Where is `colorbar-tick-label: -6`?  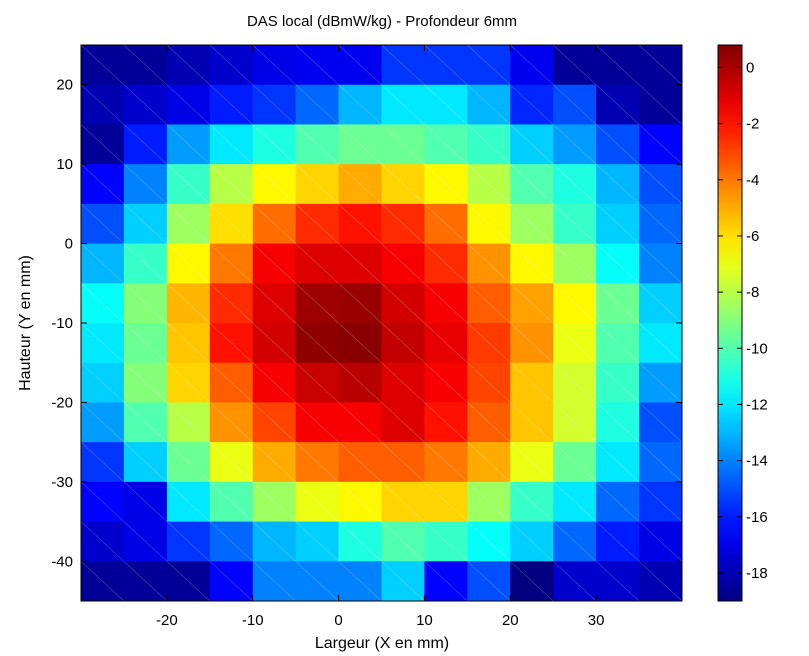
colorbar-tick-label: -6 is located at coordinates (752, 236).